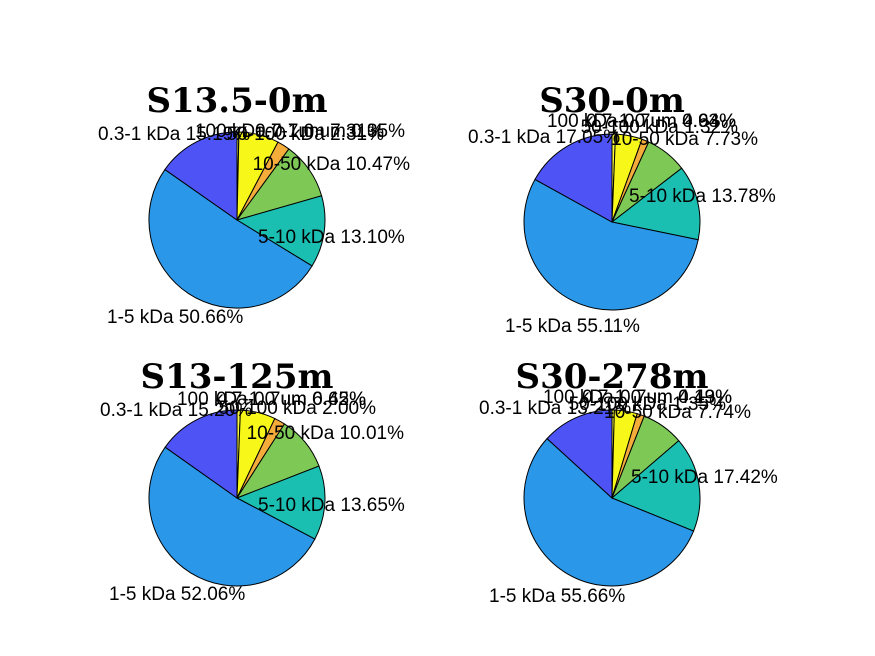 Image resolution: width=875 pixels, height=656 pixels. I want to click on slice-label-50-100-kda: 50-100 kDa 1.35%, so click(647, 404).